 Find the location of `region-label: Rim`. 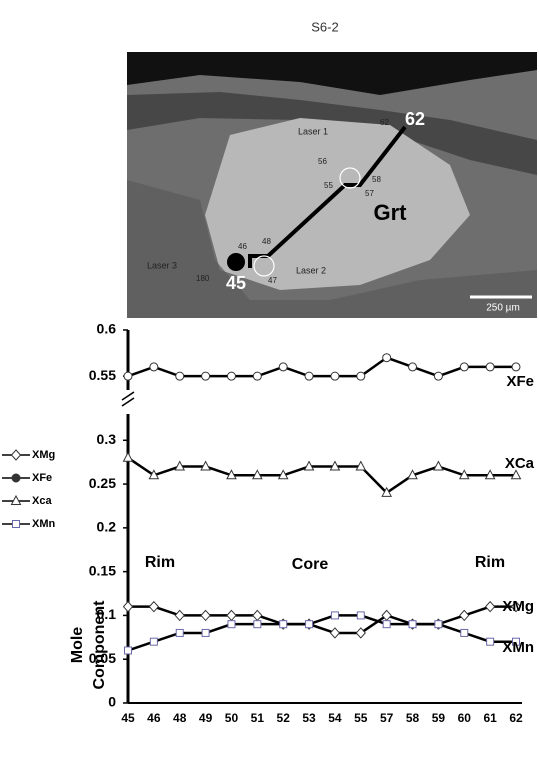

region-label: Rim is located at coordinates (160, 562).